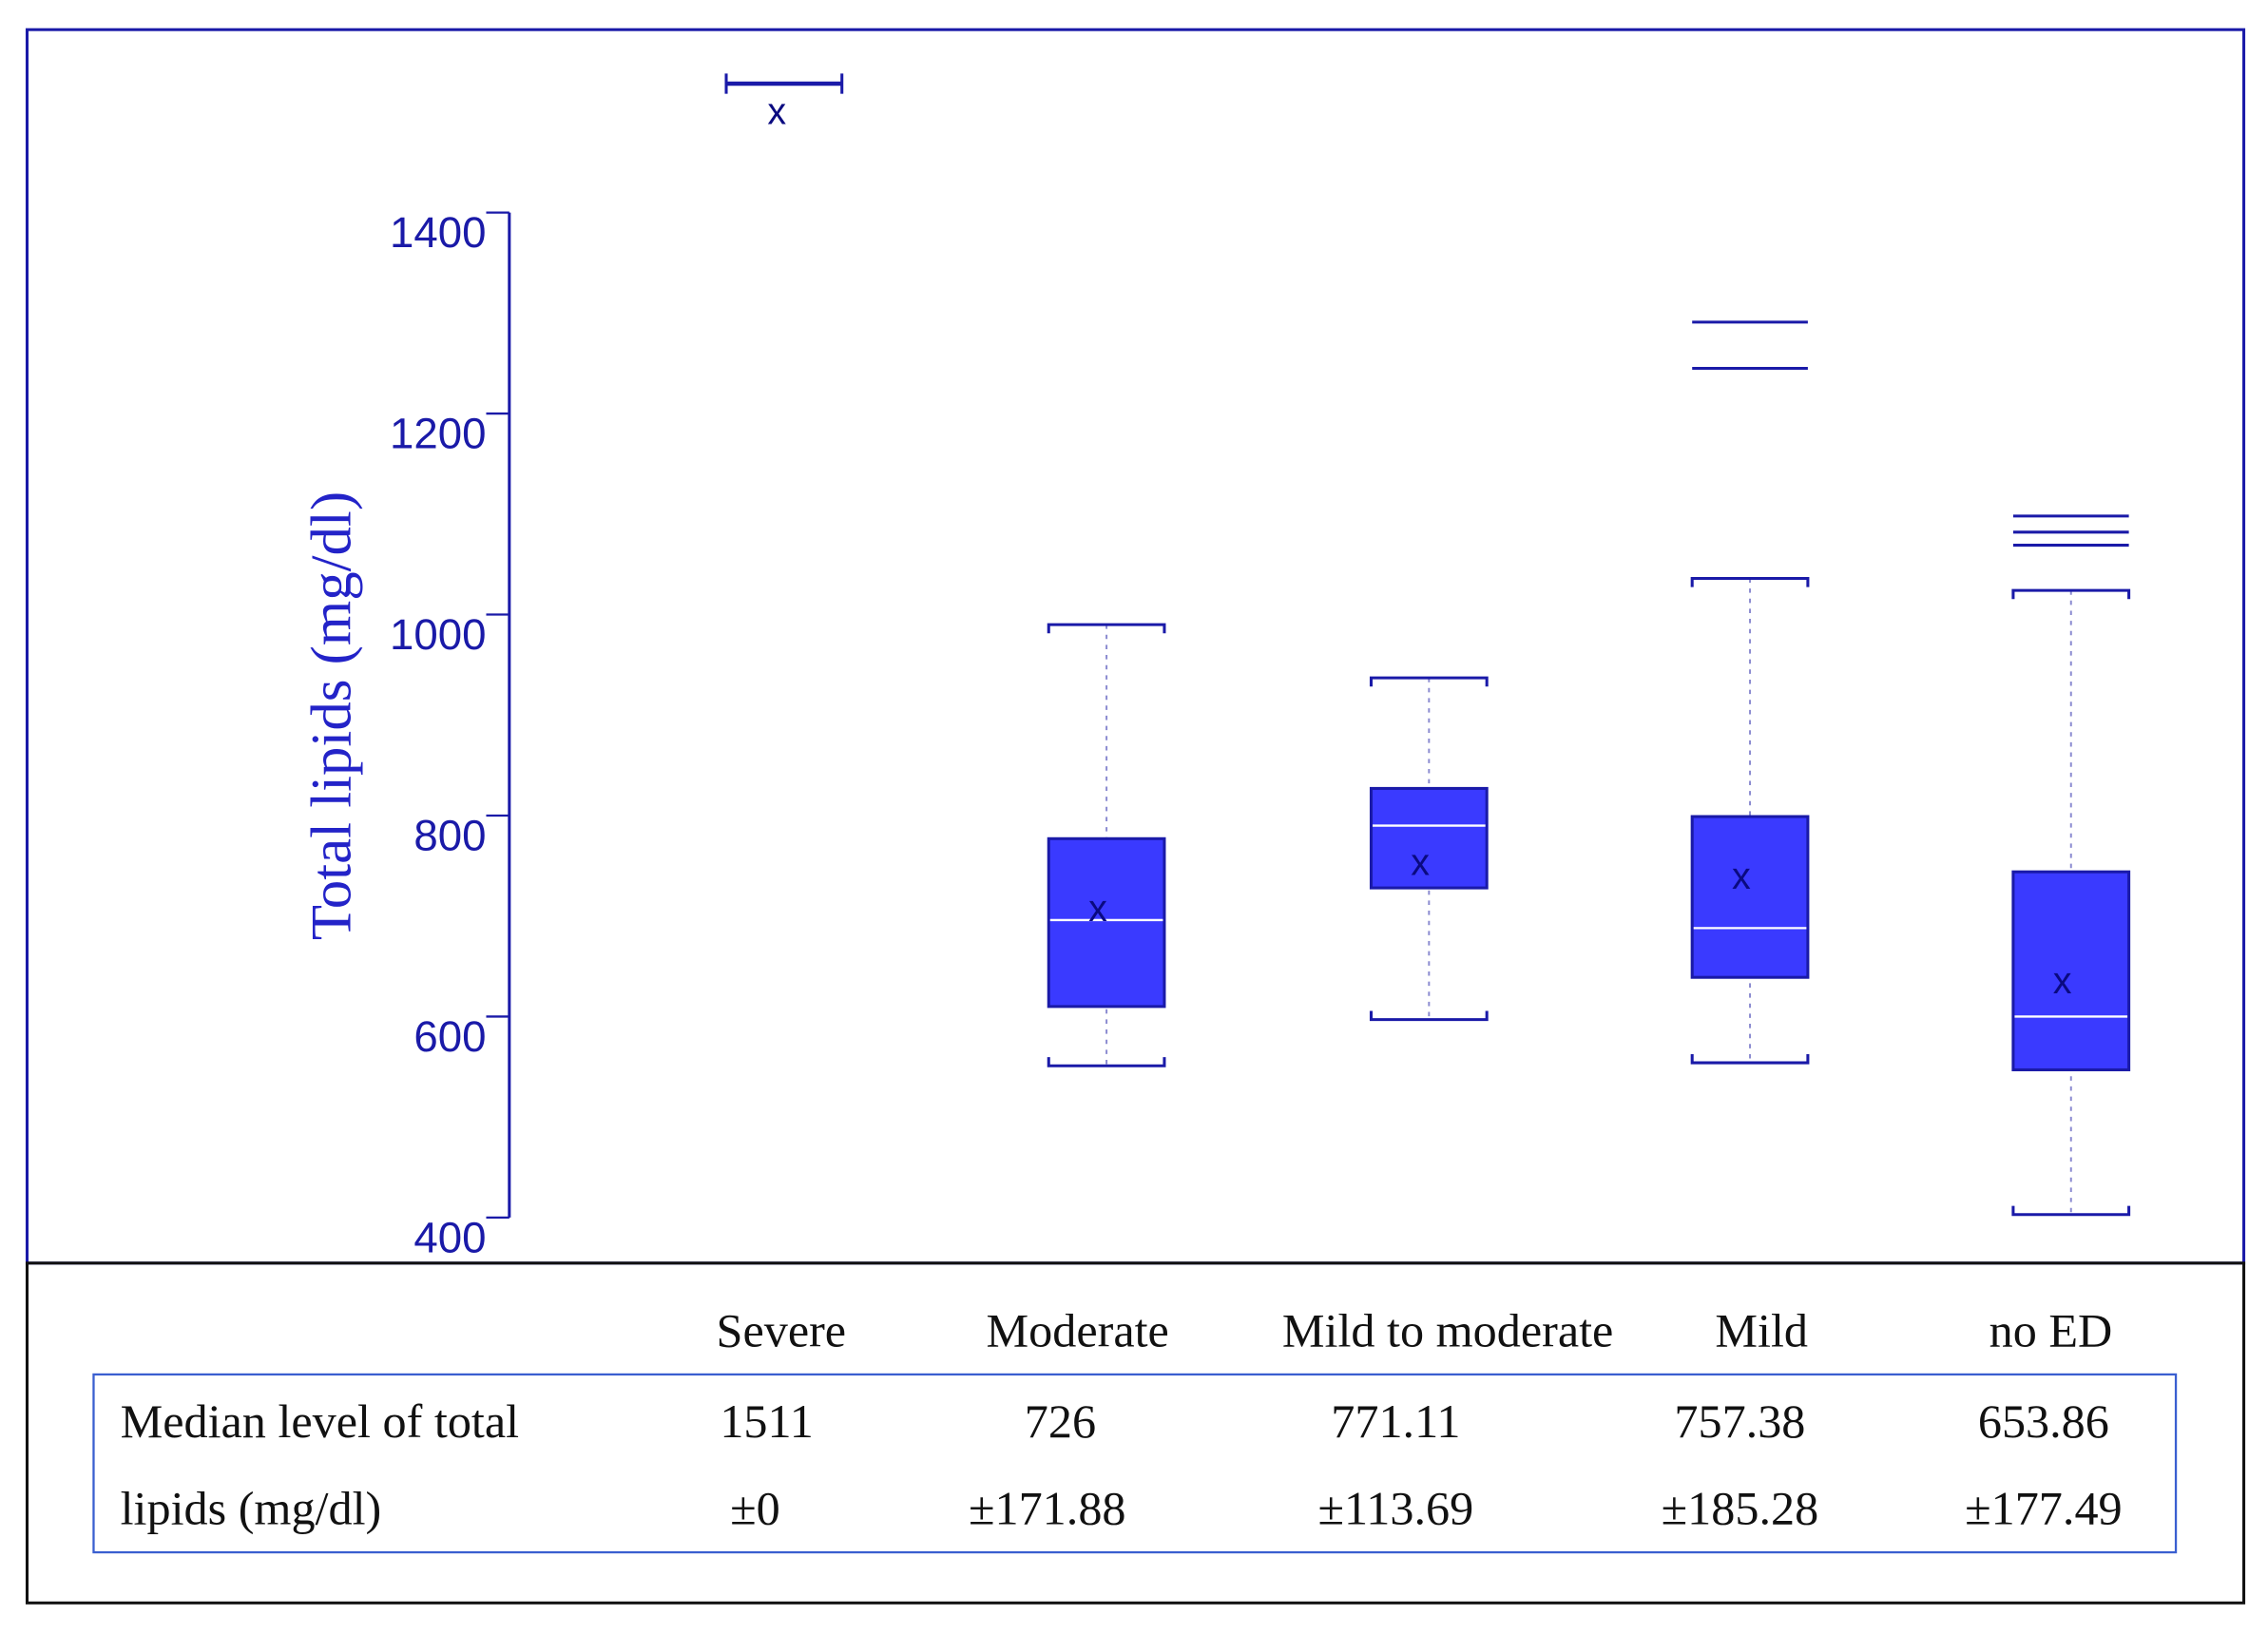 This screenshot has height=1634, width=2268. Describe the element at coordinates (1135, 1463) in the screenshot. I see `table-data-box` at that location.